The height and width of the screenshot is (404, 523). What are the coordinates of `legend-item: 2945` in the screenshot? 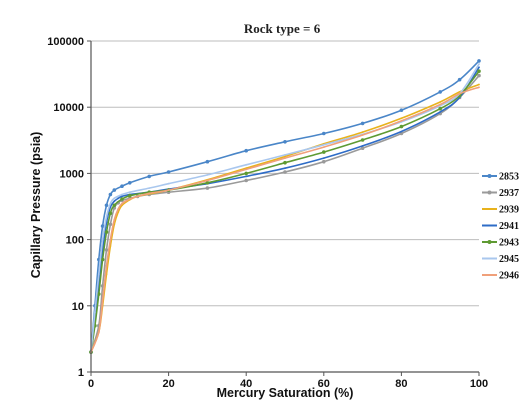 It's located at (500, 259).